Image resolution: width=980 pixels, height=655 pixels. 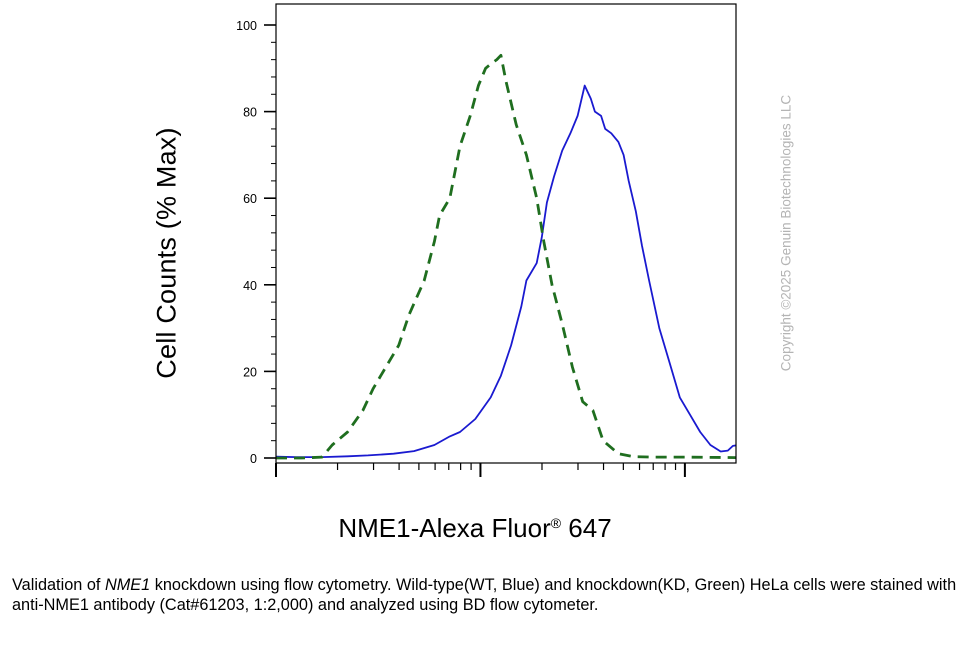 I want to click on y-tick-label: 80, so click(x=250, y=113).